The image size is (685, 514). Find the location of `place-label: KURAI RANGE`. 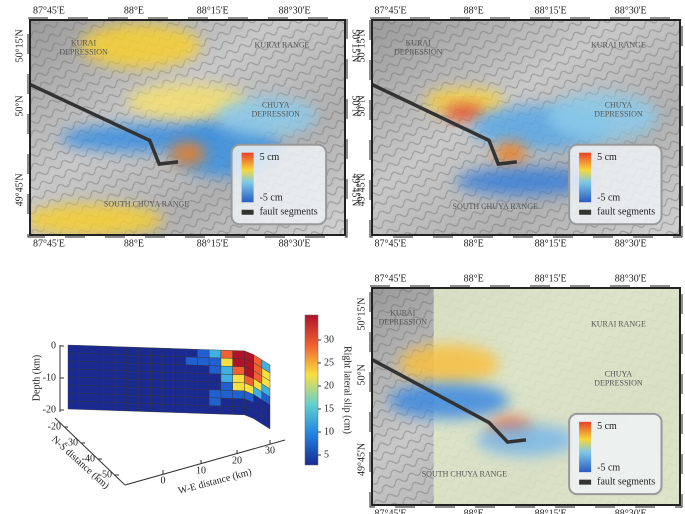

place-label: KURAI RANGE is located at coordinates (282, 45).